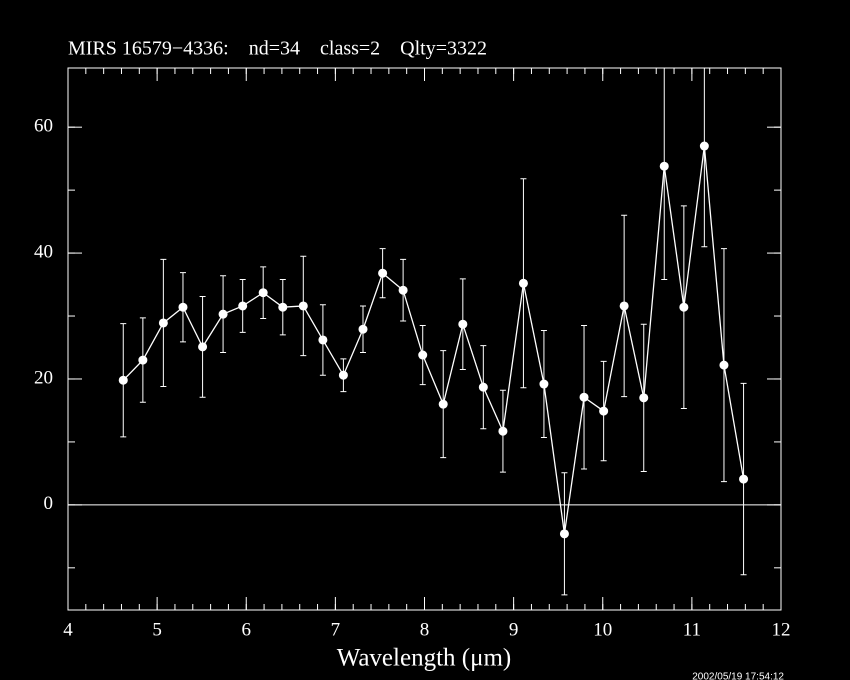 Image resolution: width=850 pixels, height=680 pixels. What do you see at coordinates (424, 658) in the screenshot?
I see `x-axis-label: Wavelength (μm)` at bounding box center [424, 658].